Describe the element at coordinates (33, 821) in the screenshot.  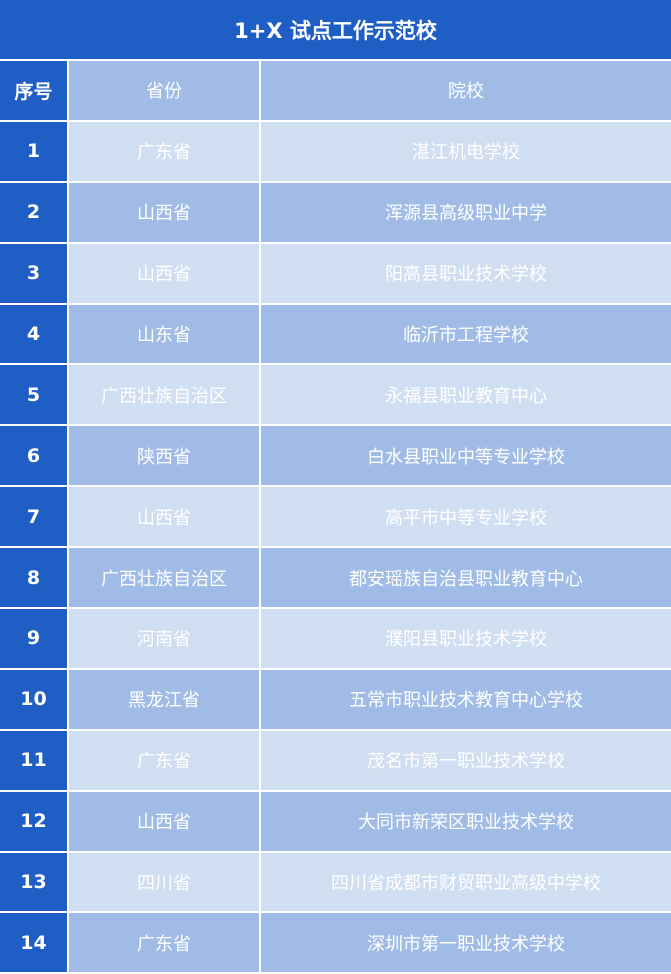
I see `row-index: 12` at that location.